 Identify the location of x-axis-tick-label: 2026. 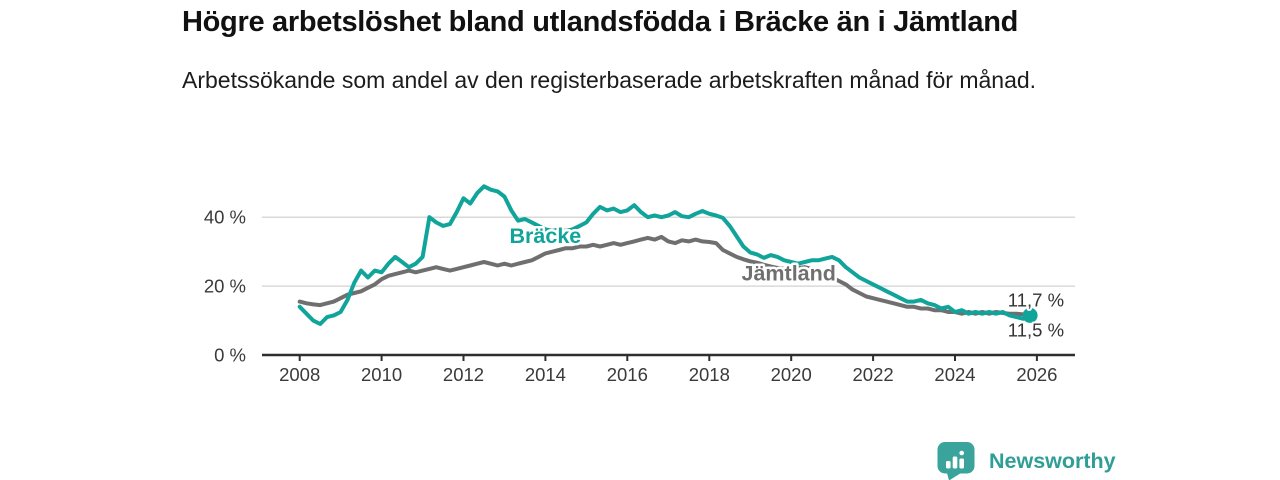
(1036, 374).